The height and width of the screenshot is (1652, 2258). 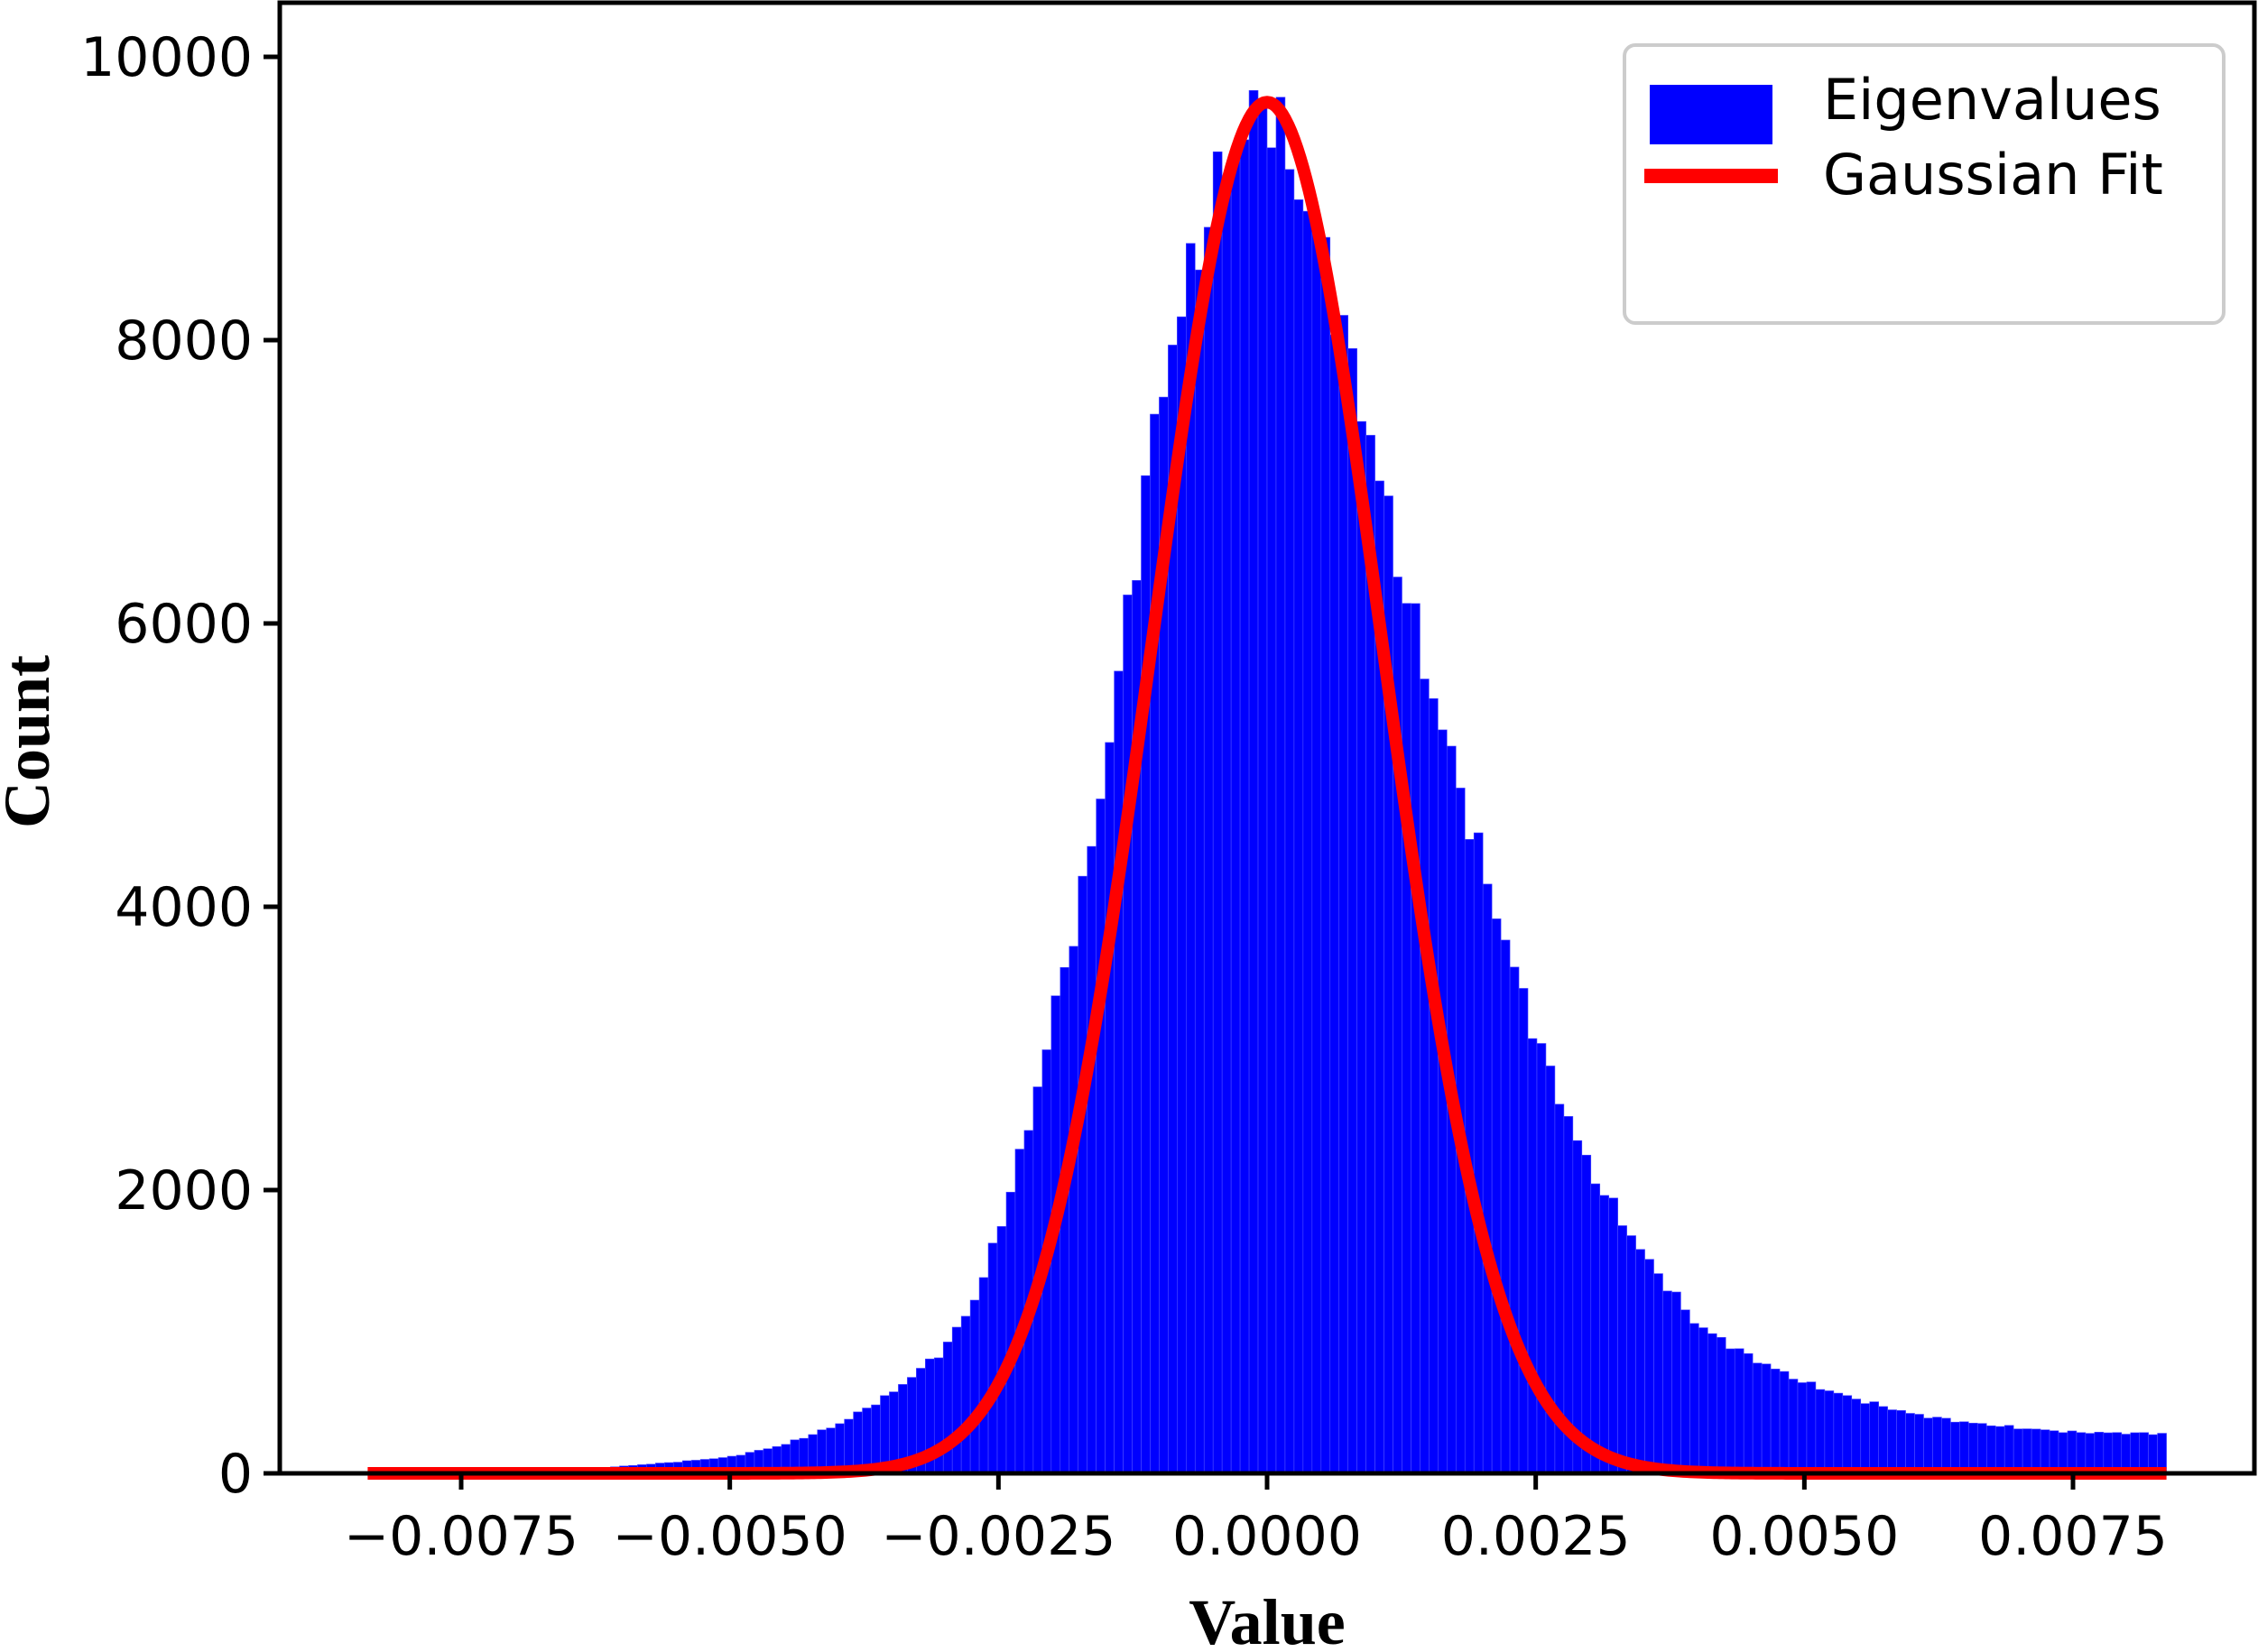 What do you see at coordinates (235, 1474) in the screenshot?
I see `y-tick-label: 0` at bounding box center [235, 1474].